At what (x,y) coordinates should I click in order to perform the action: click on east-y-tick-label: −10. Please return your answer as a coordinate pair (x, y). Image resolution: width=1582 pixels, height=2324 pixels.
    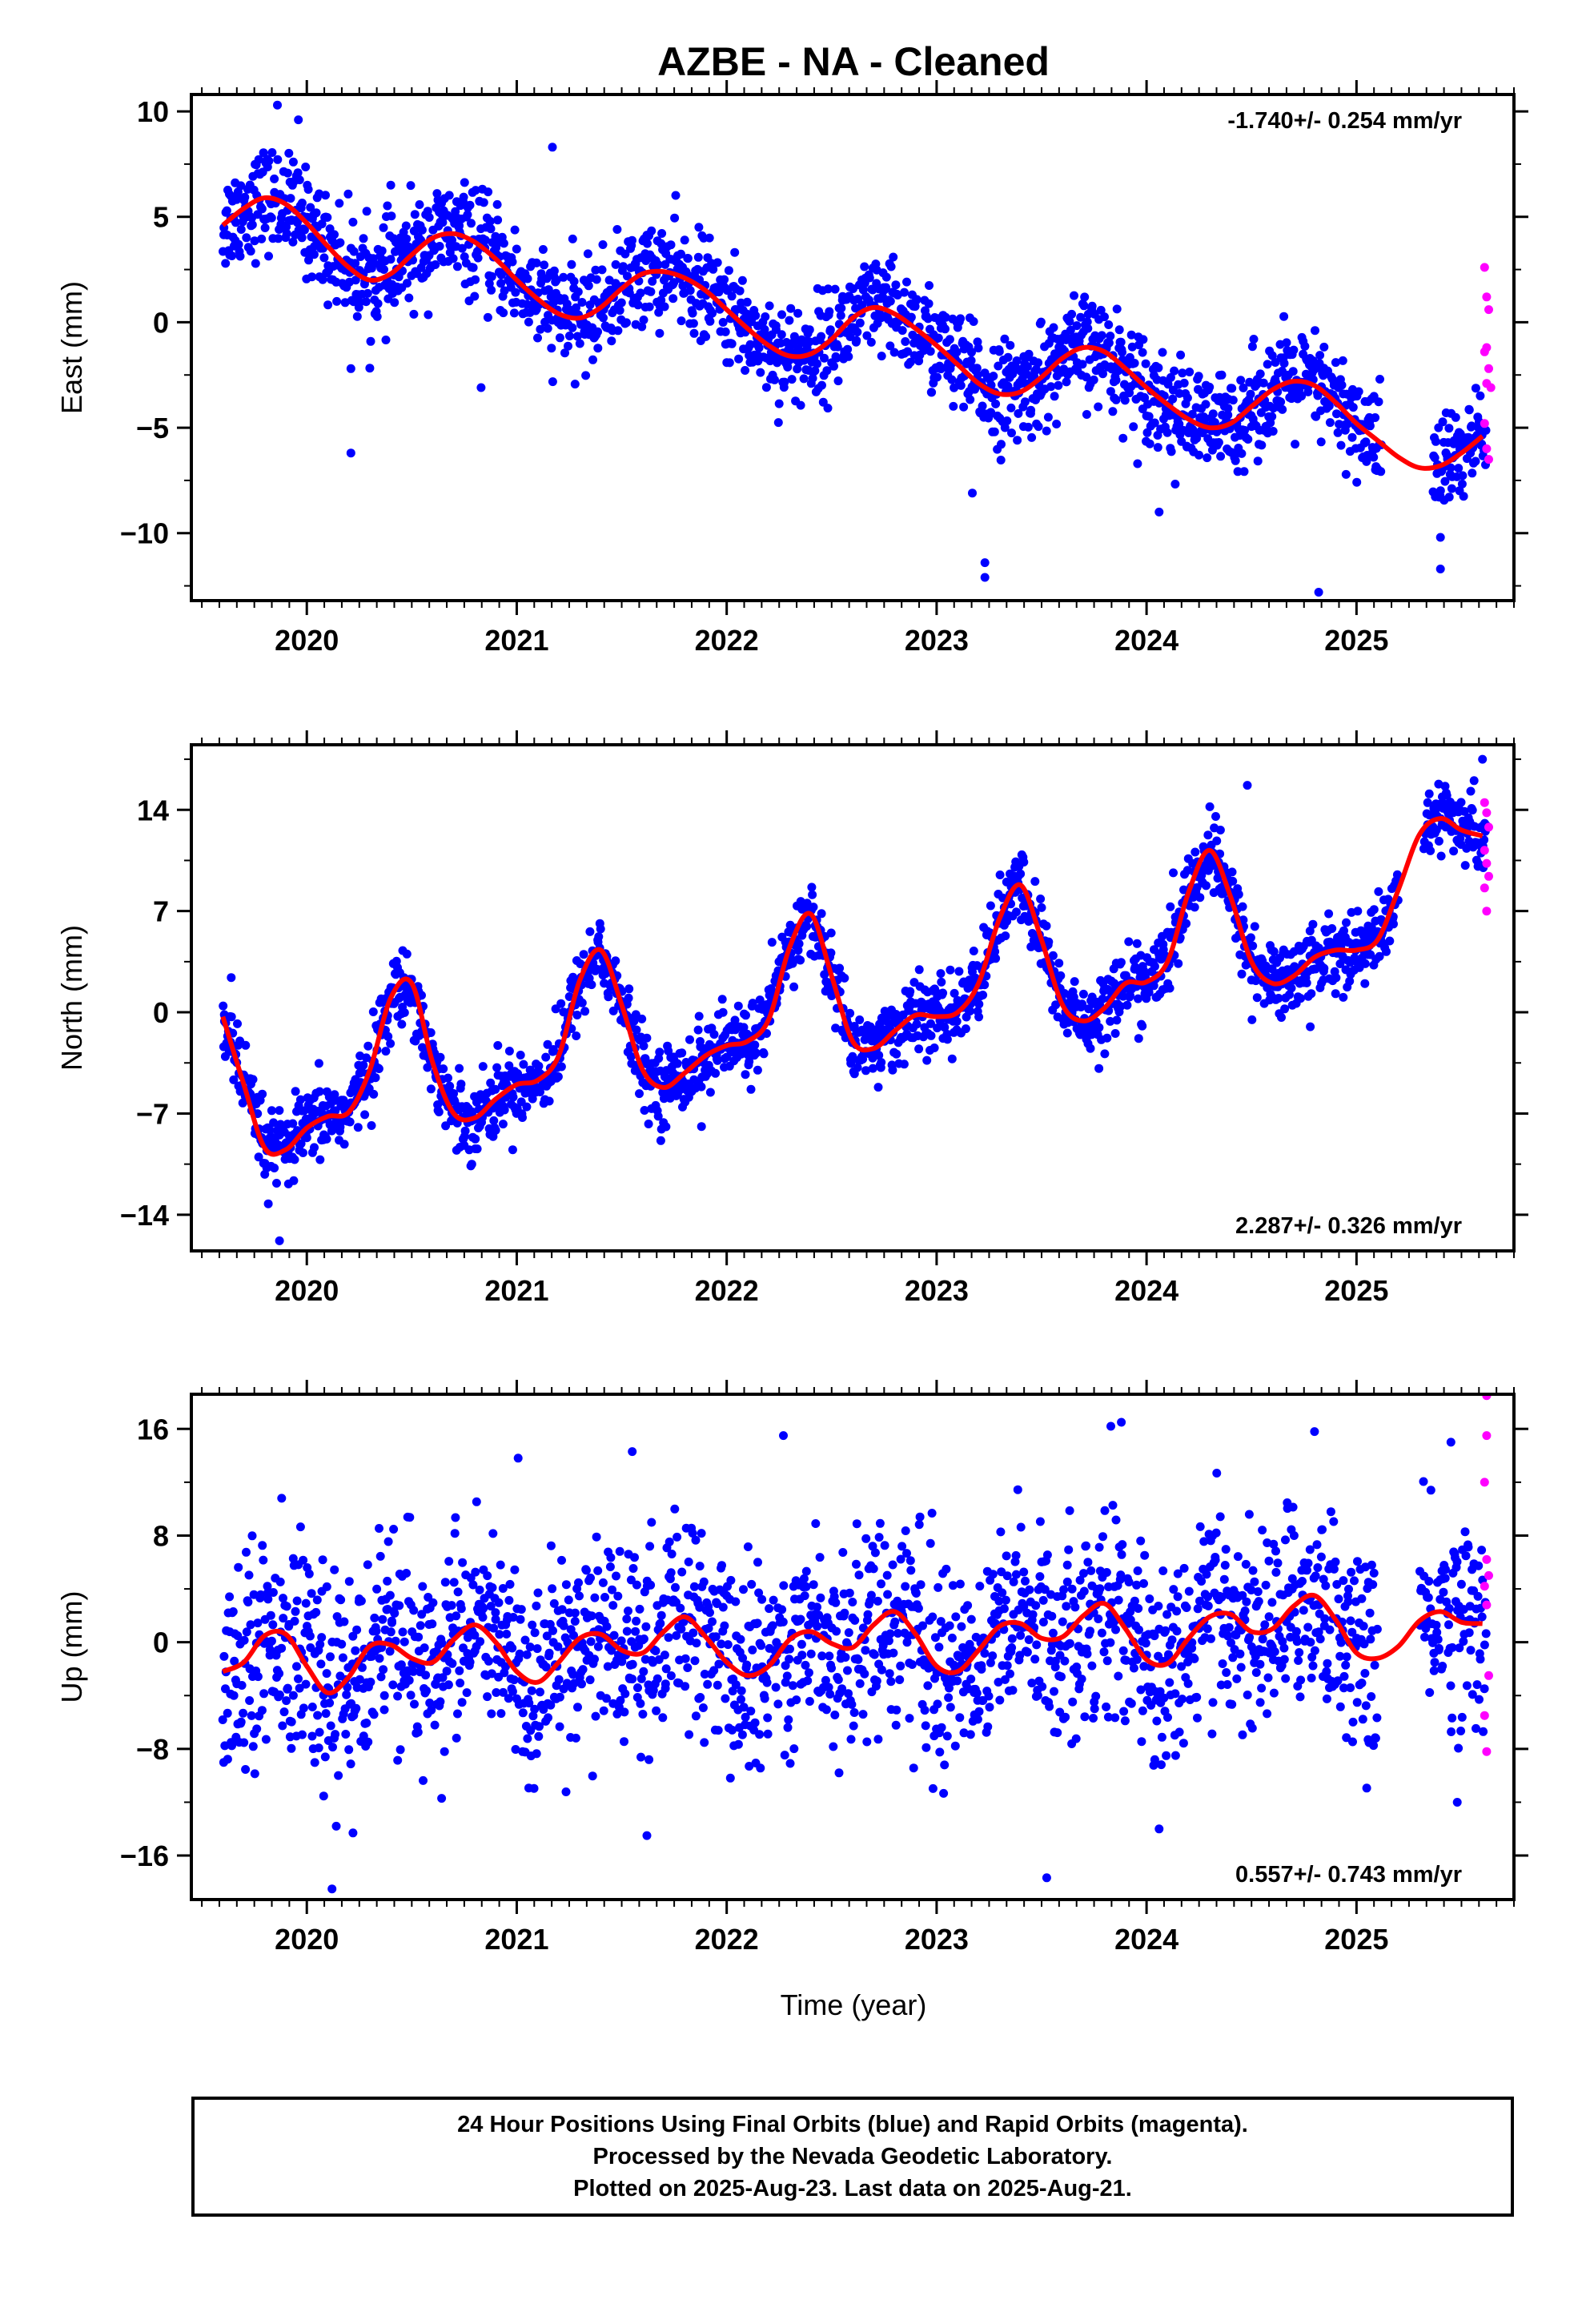
    Looking at the image, I should click on (144, 533).